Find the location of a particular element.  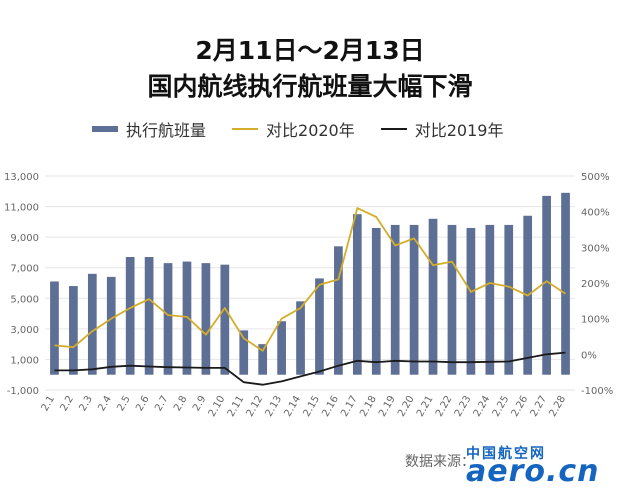

x-axis-tick-label: 2.5 is located at coordinates (123, 403).